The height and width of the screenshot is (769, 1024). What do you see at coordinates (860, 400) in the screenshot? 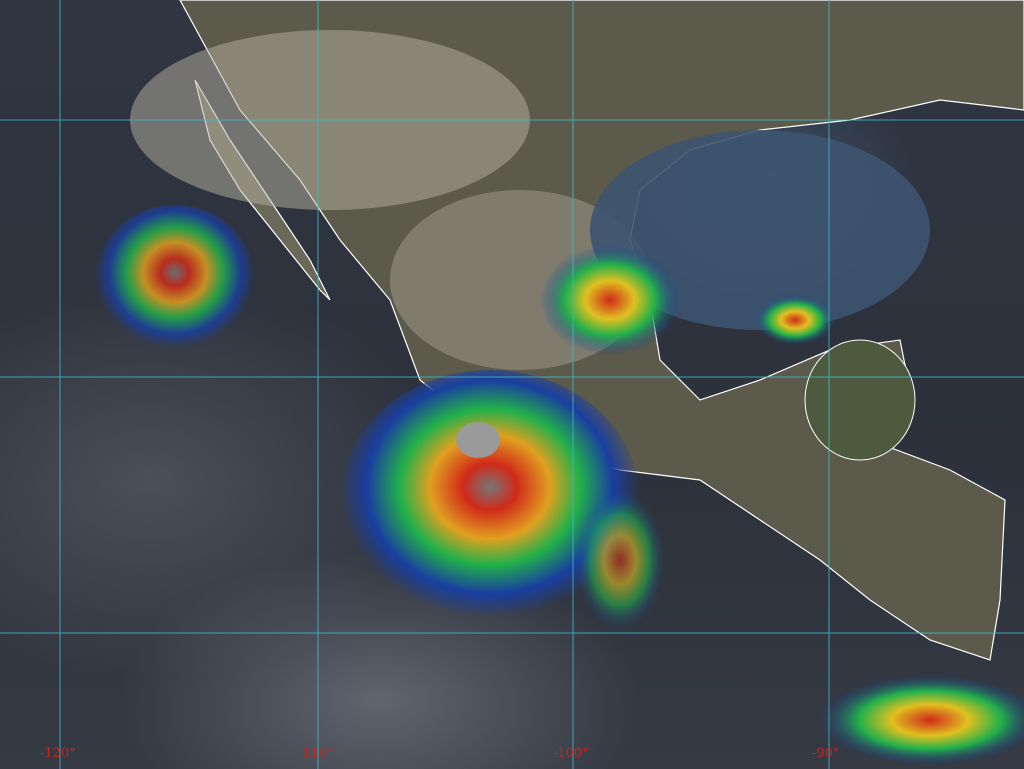
I see `yucatan-peninsula` at bounding box center [860, 400].